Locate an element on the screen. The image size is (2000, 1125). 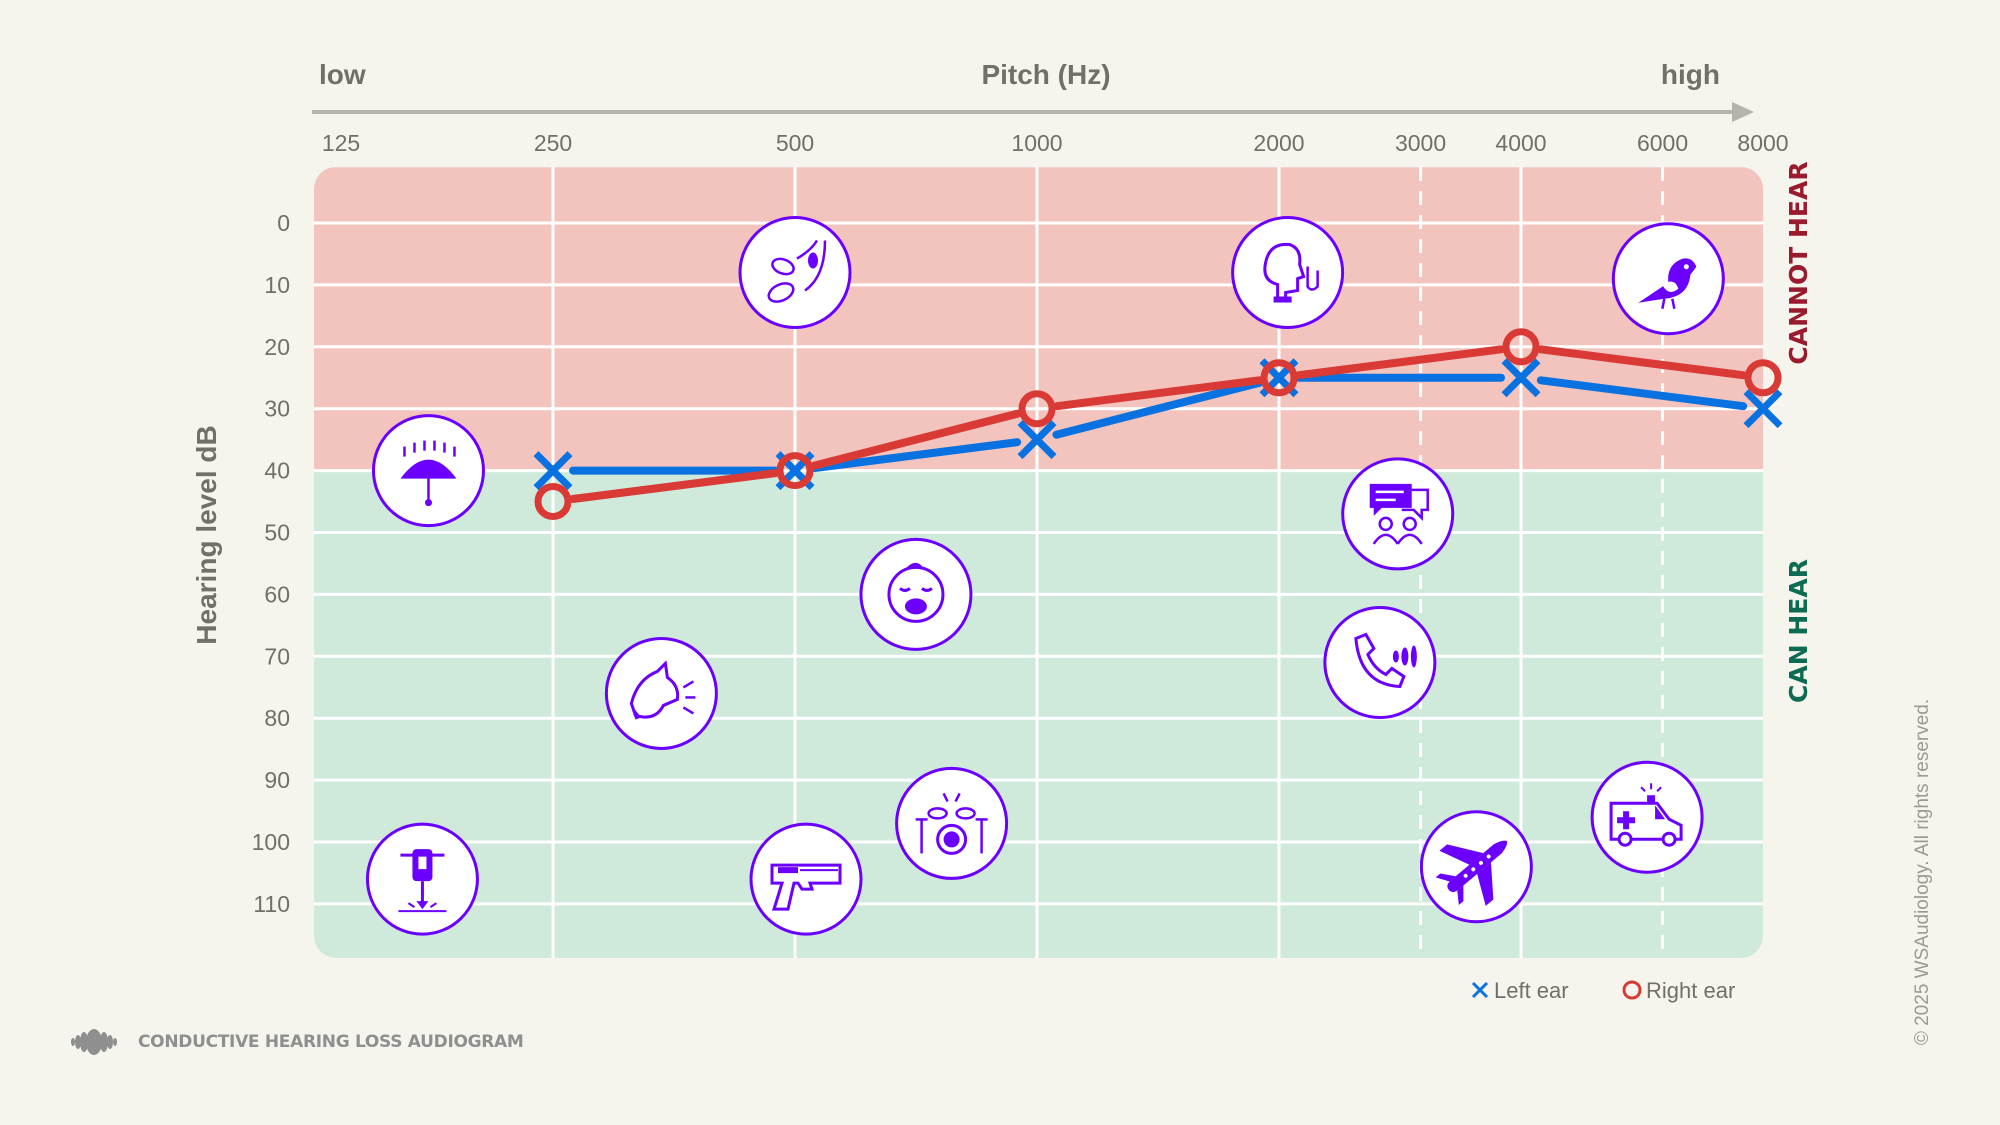
rain-umbrella-icon is located at coordinates (428, 471).